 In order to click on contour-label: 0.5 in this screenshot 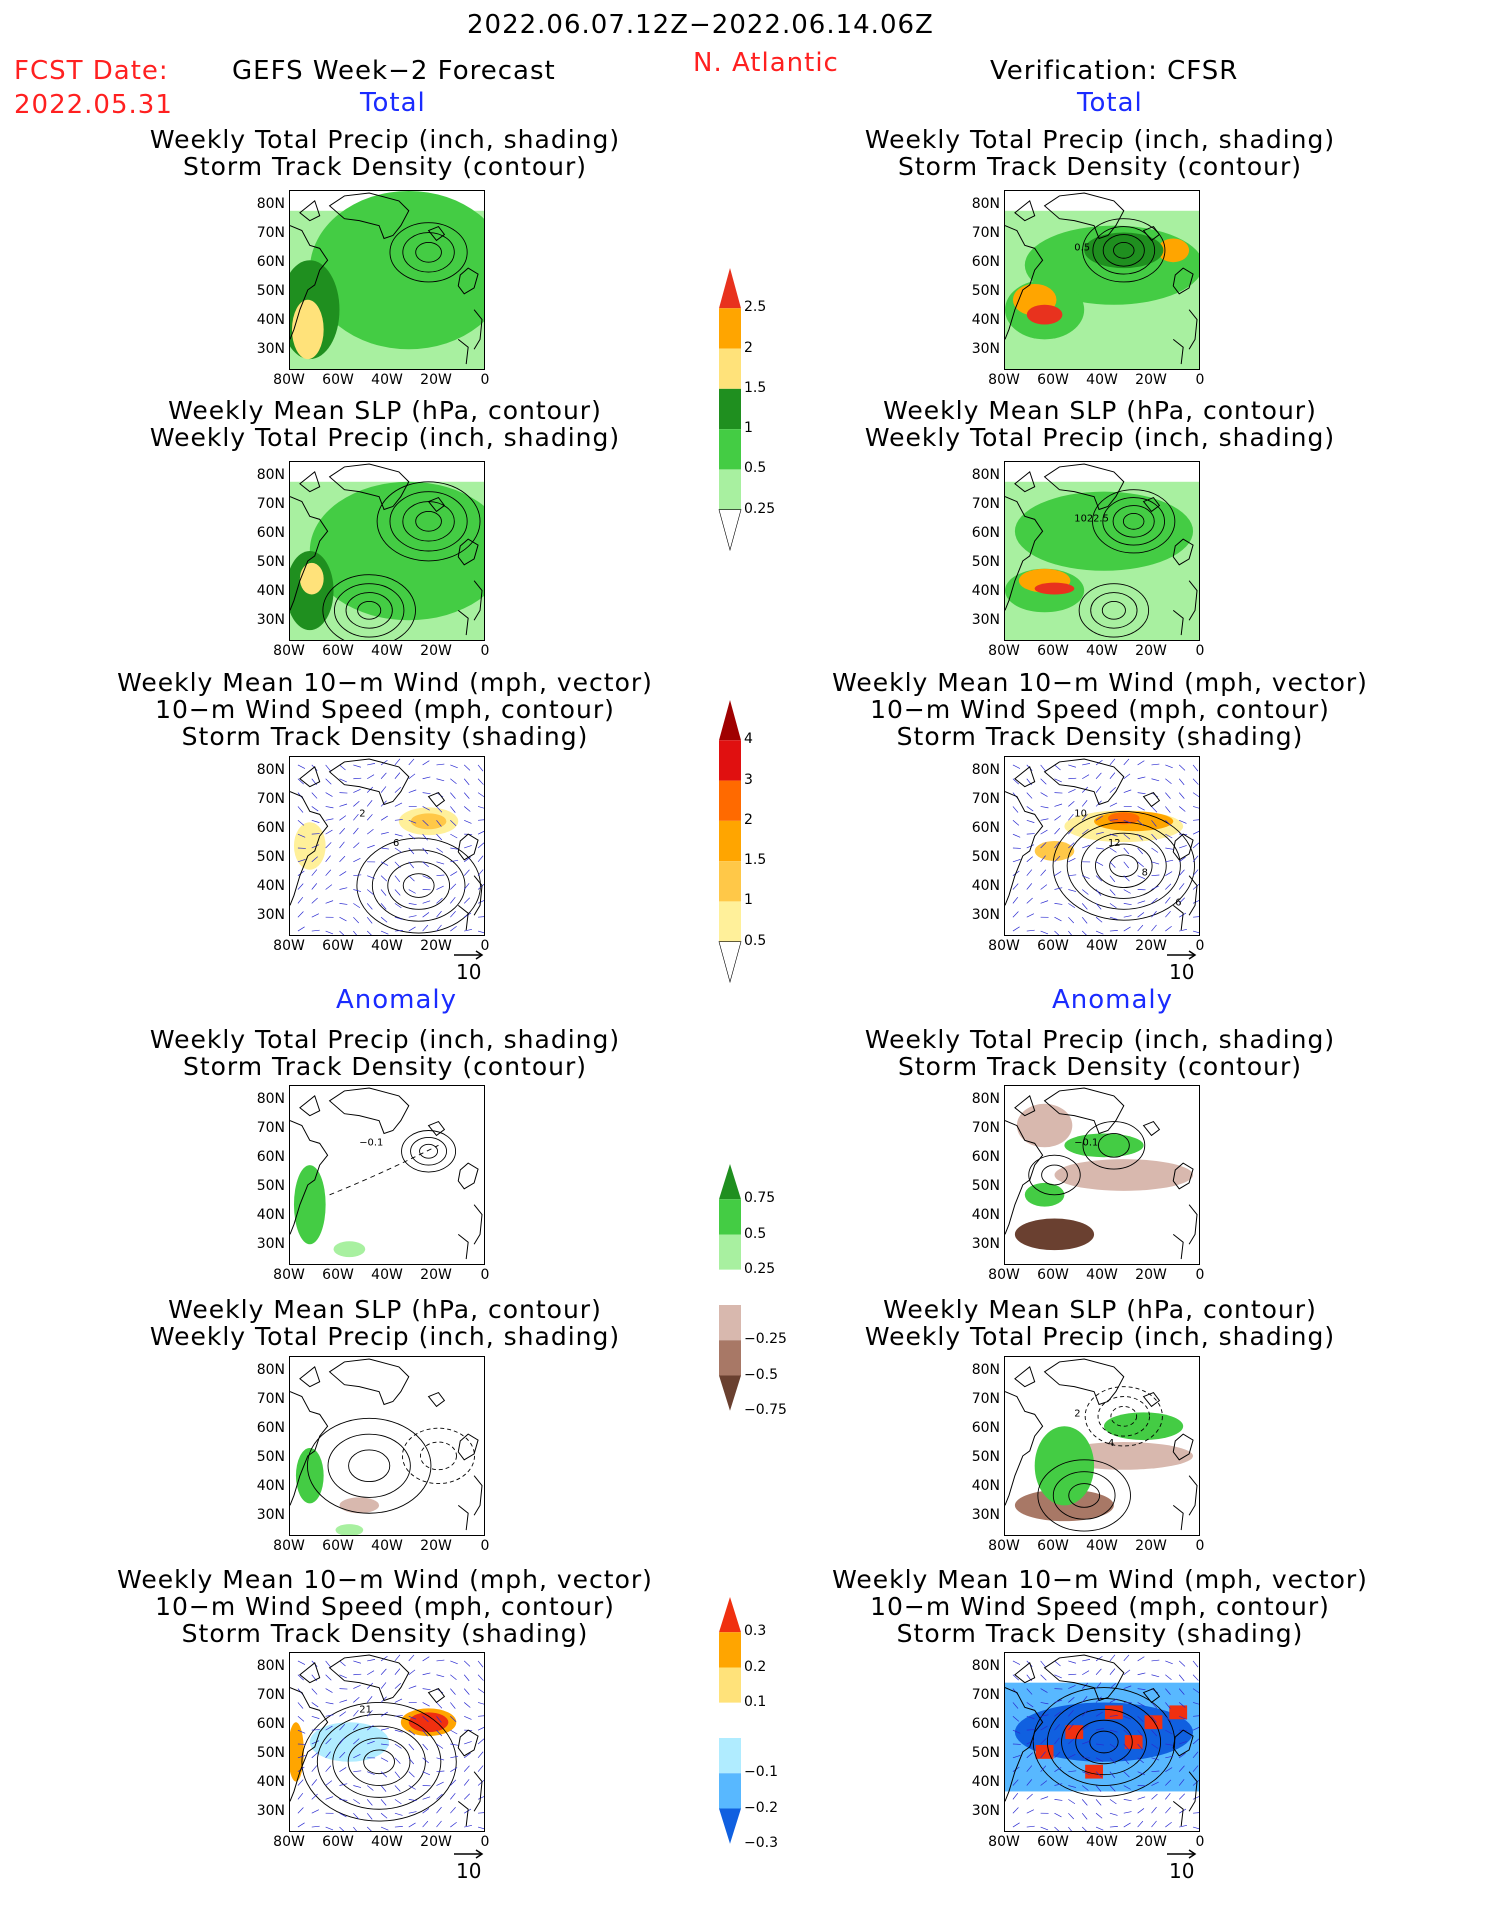, I will do `click(1082, 247)`.